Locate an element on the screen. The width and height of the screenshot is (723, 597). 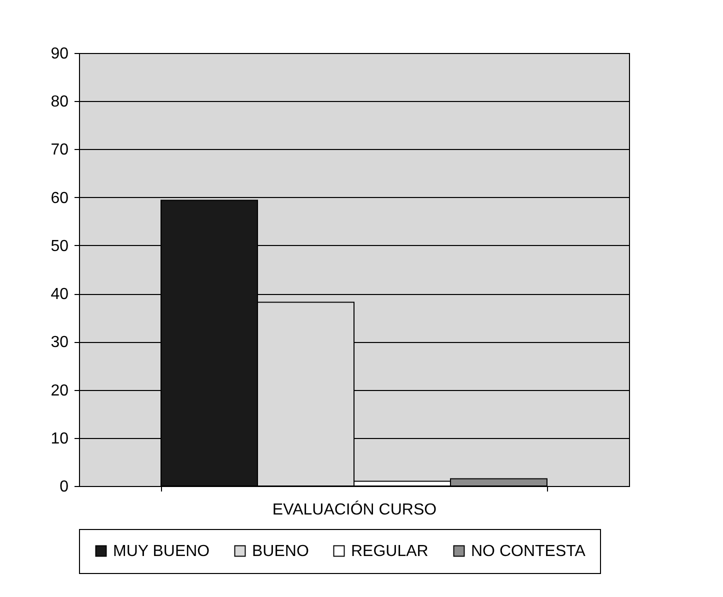
y-tick-label: 80 is located at coordinates (59, 102).